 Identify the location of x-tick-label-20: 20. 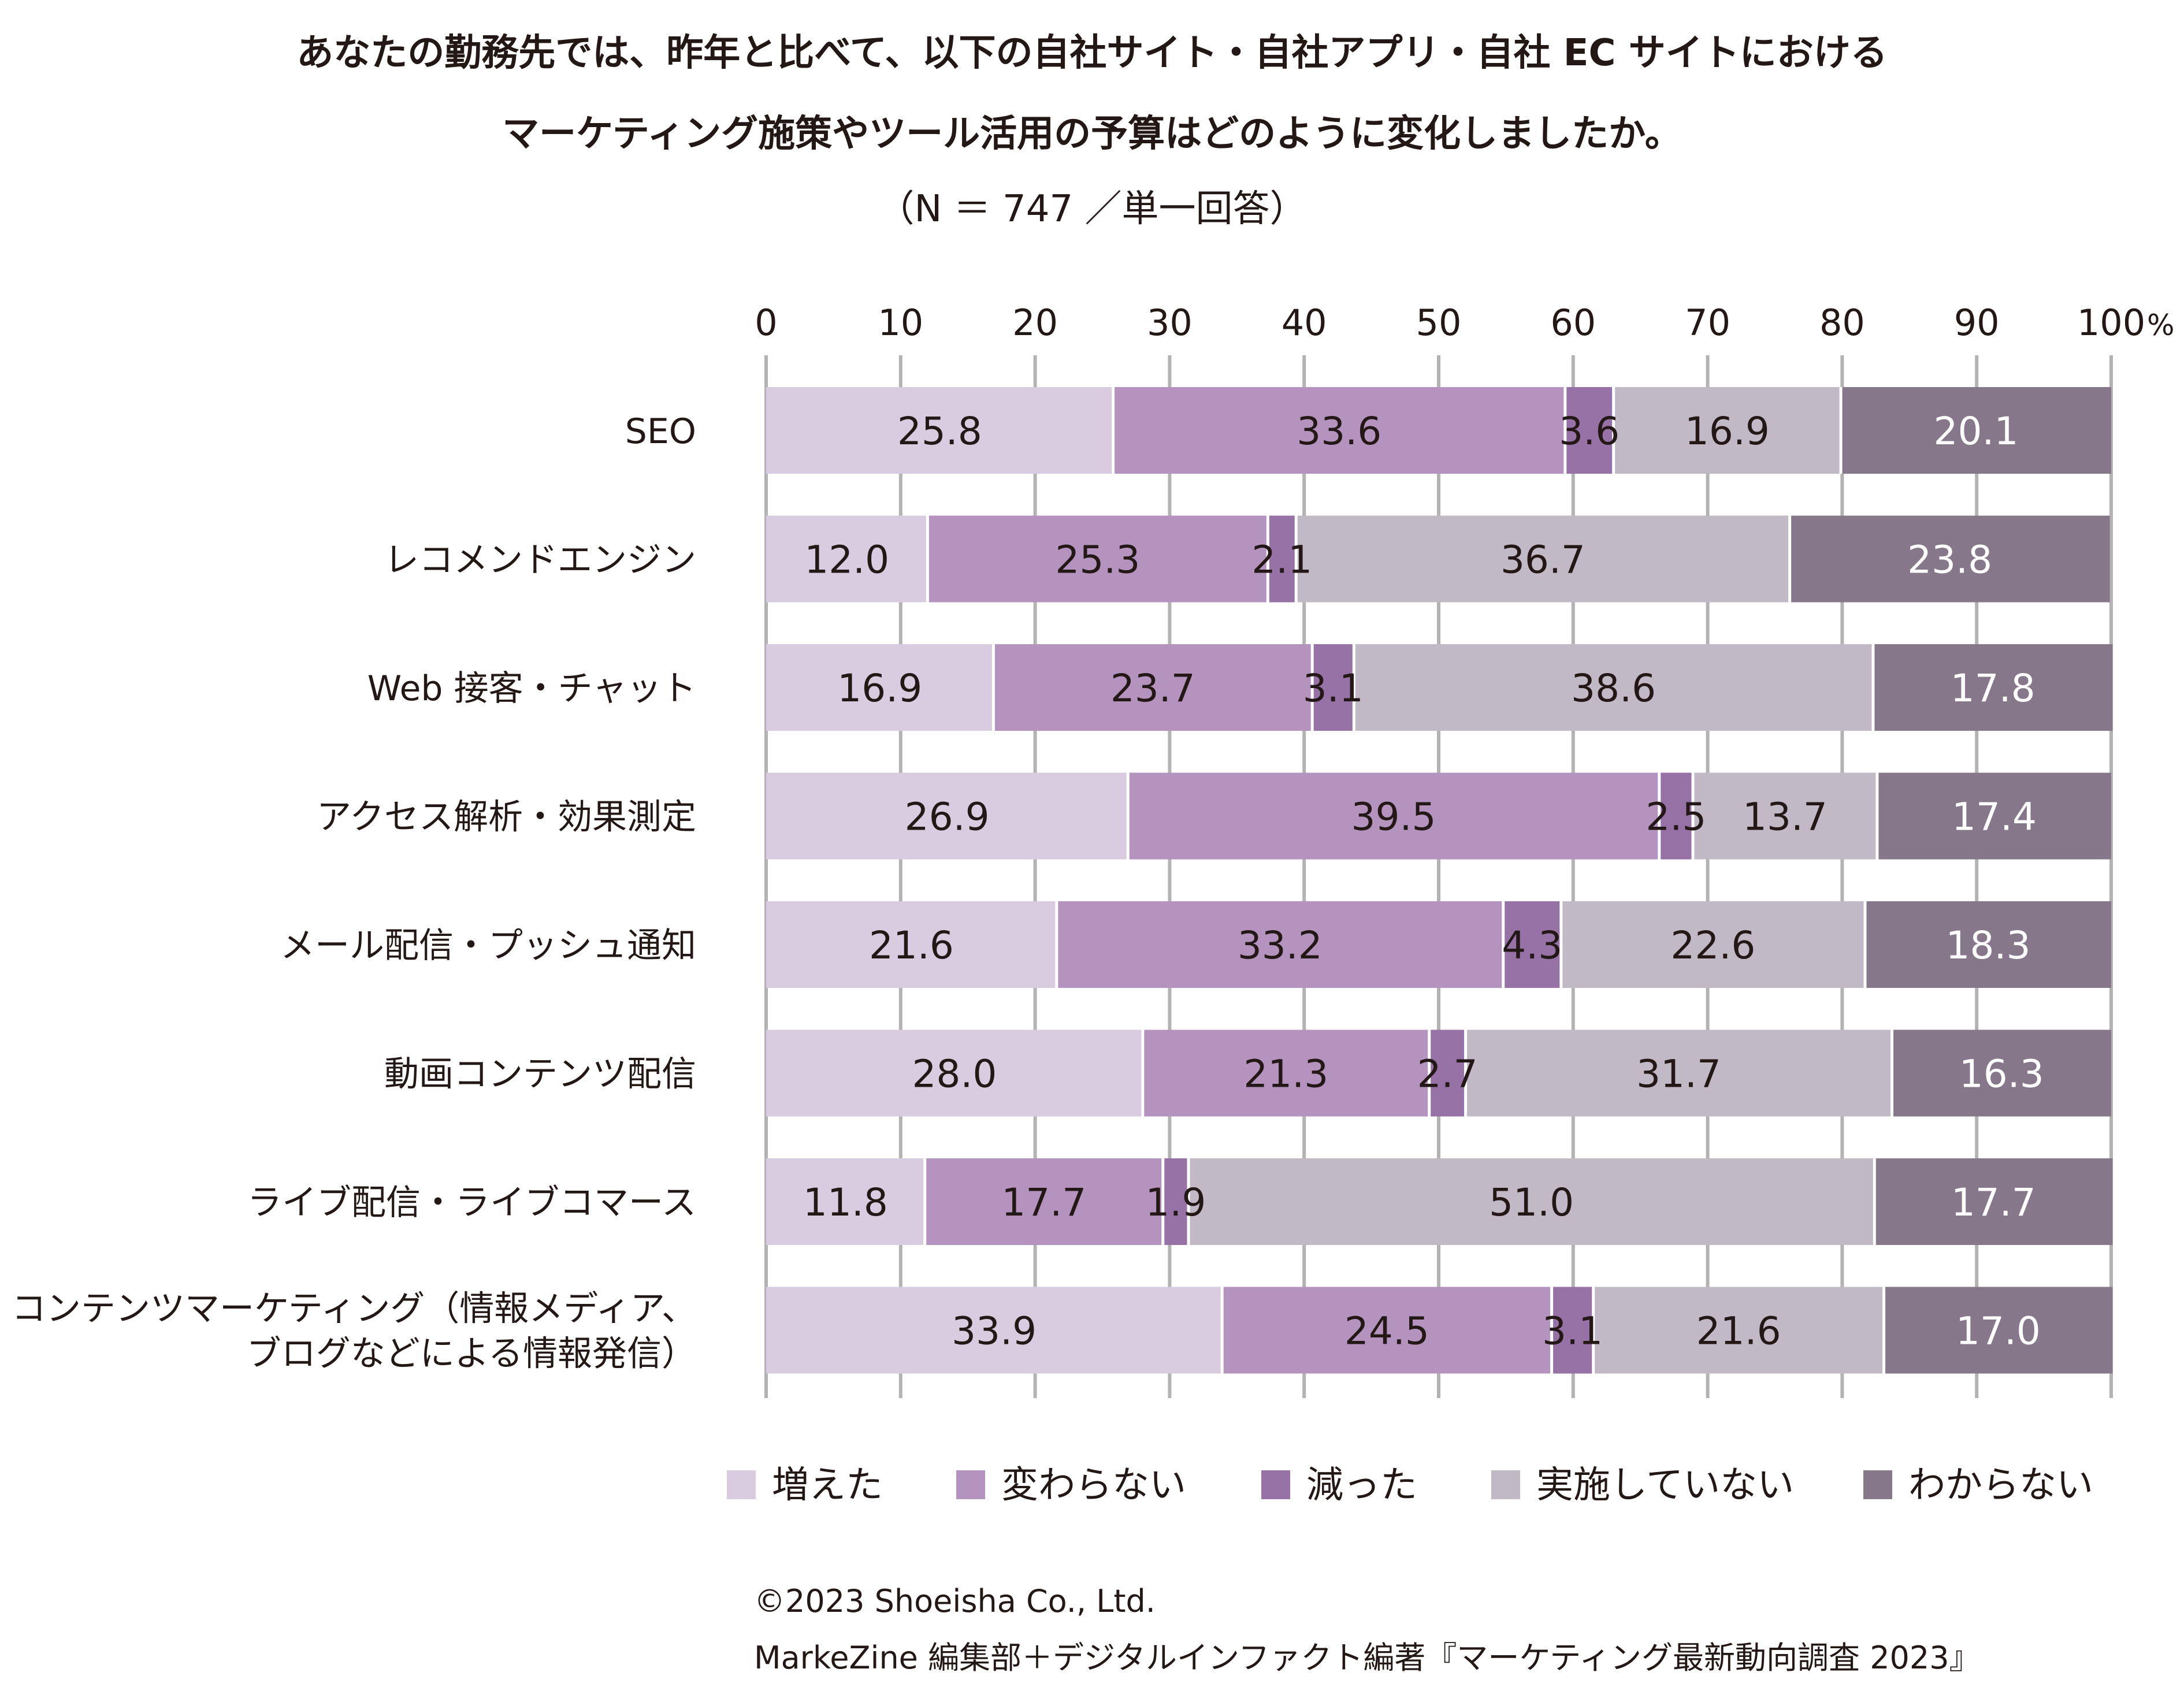
(1035, 323).